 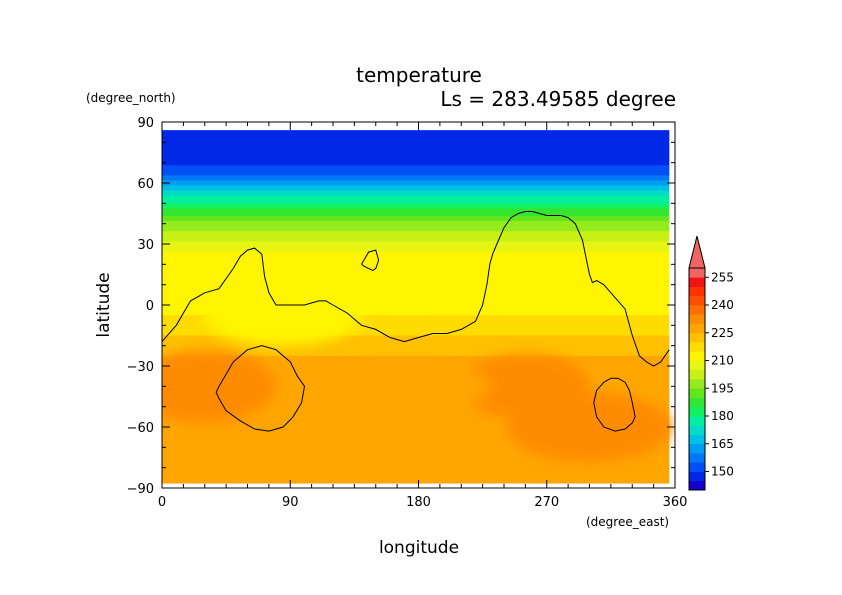 What do you see at coordinates (697, 252) in the screenshot?
I see `colorbar-extend-arrow` at bounding box center [697, 252].